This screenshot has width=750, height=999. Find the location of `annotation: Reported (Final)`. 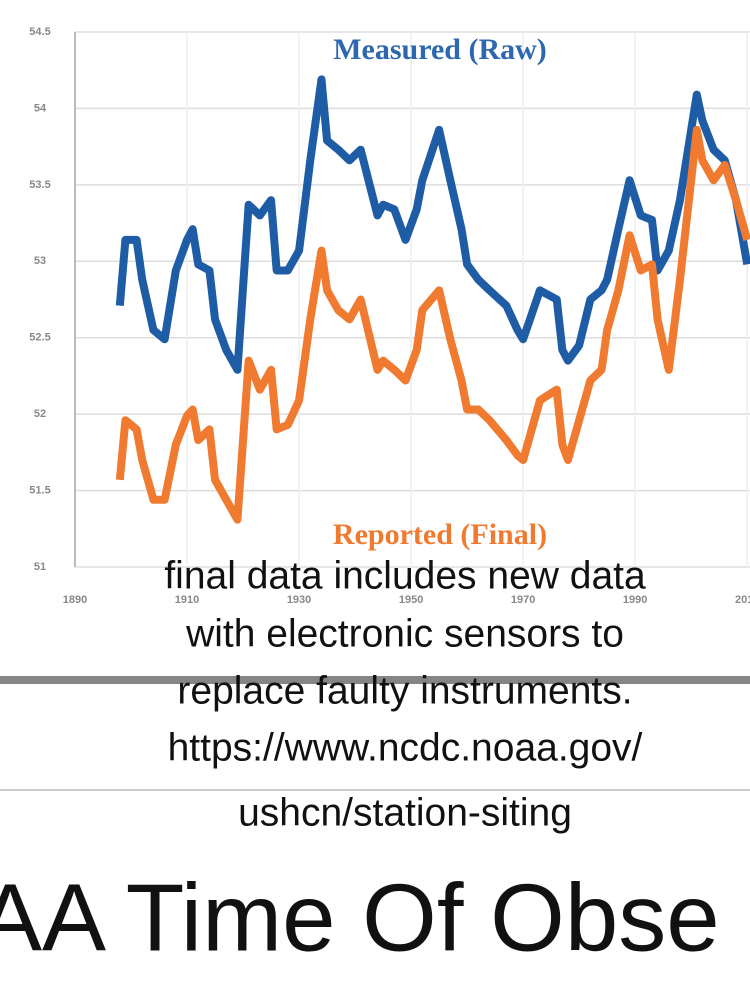

annotation: Reported (Final) is located at coordinates (440, 534).